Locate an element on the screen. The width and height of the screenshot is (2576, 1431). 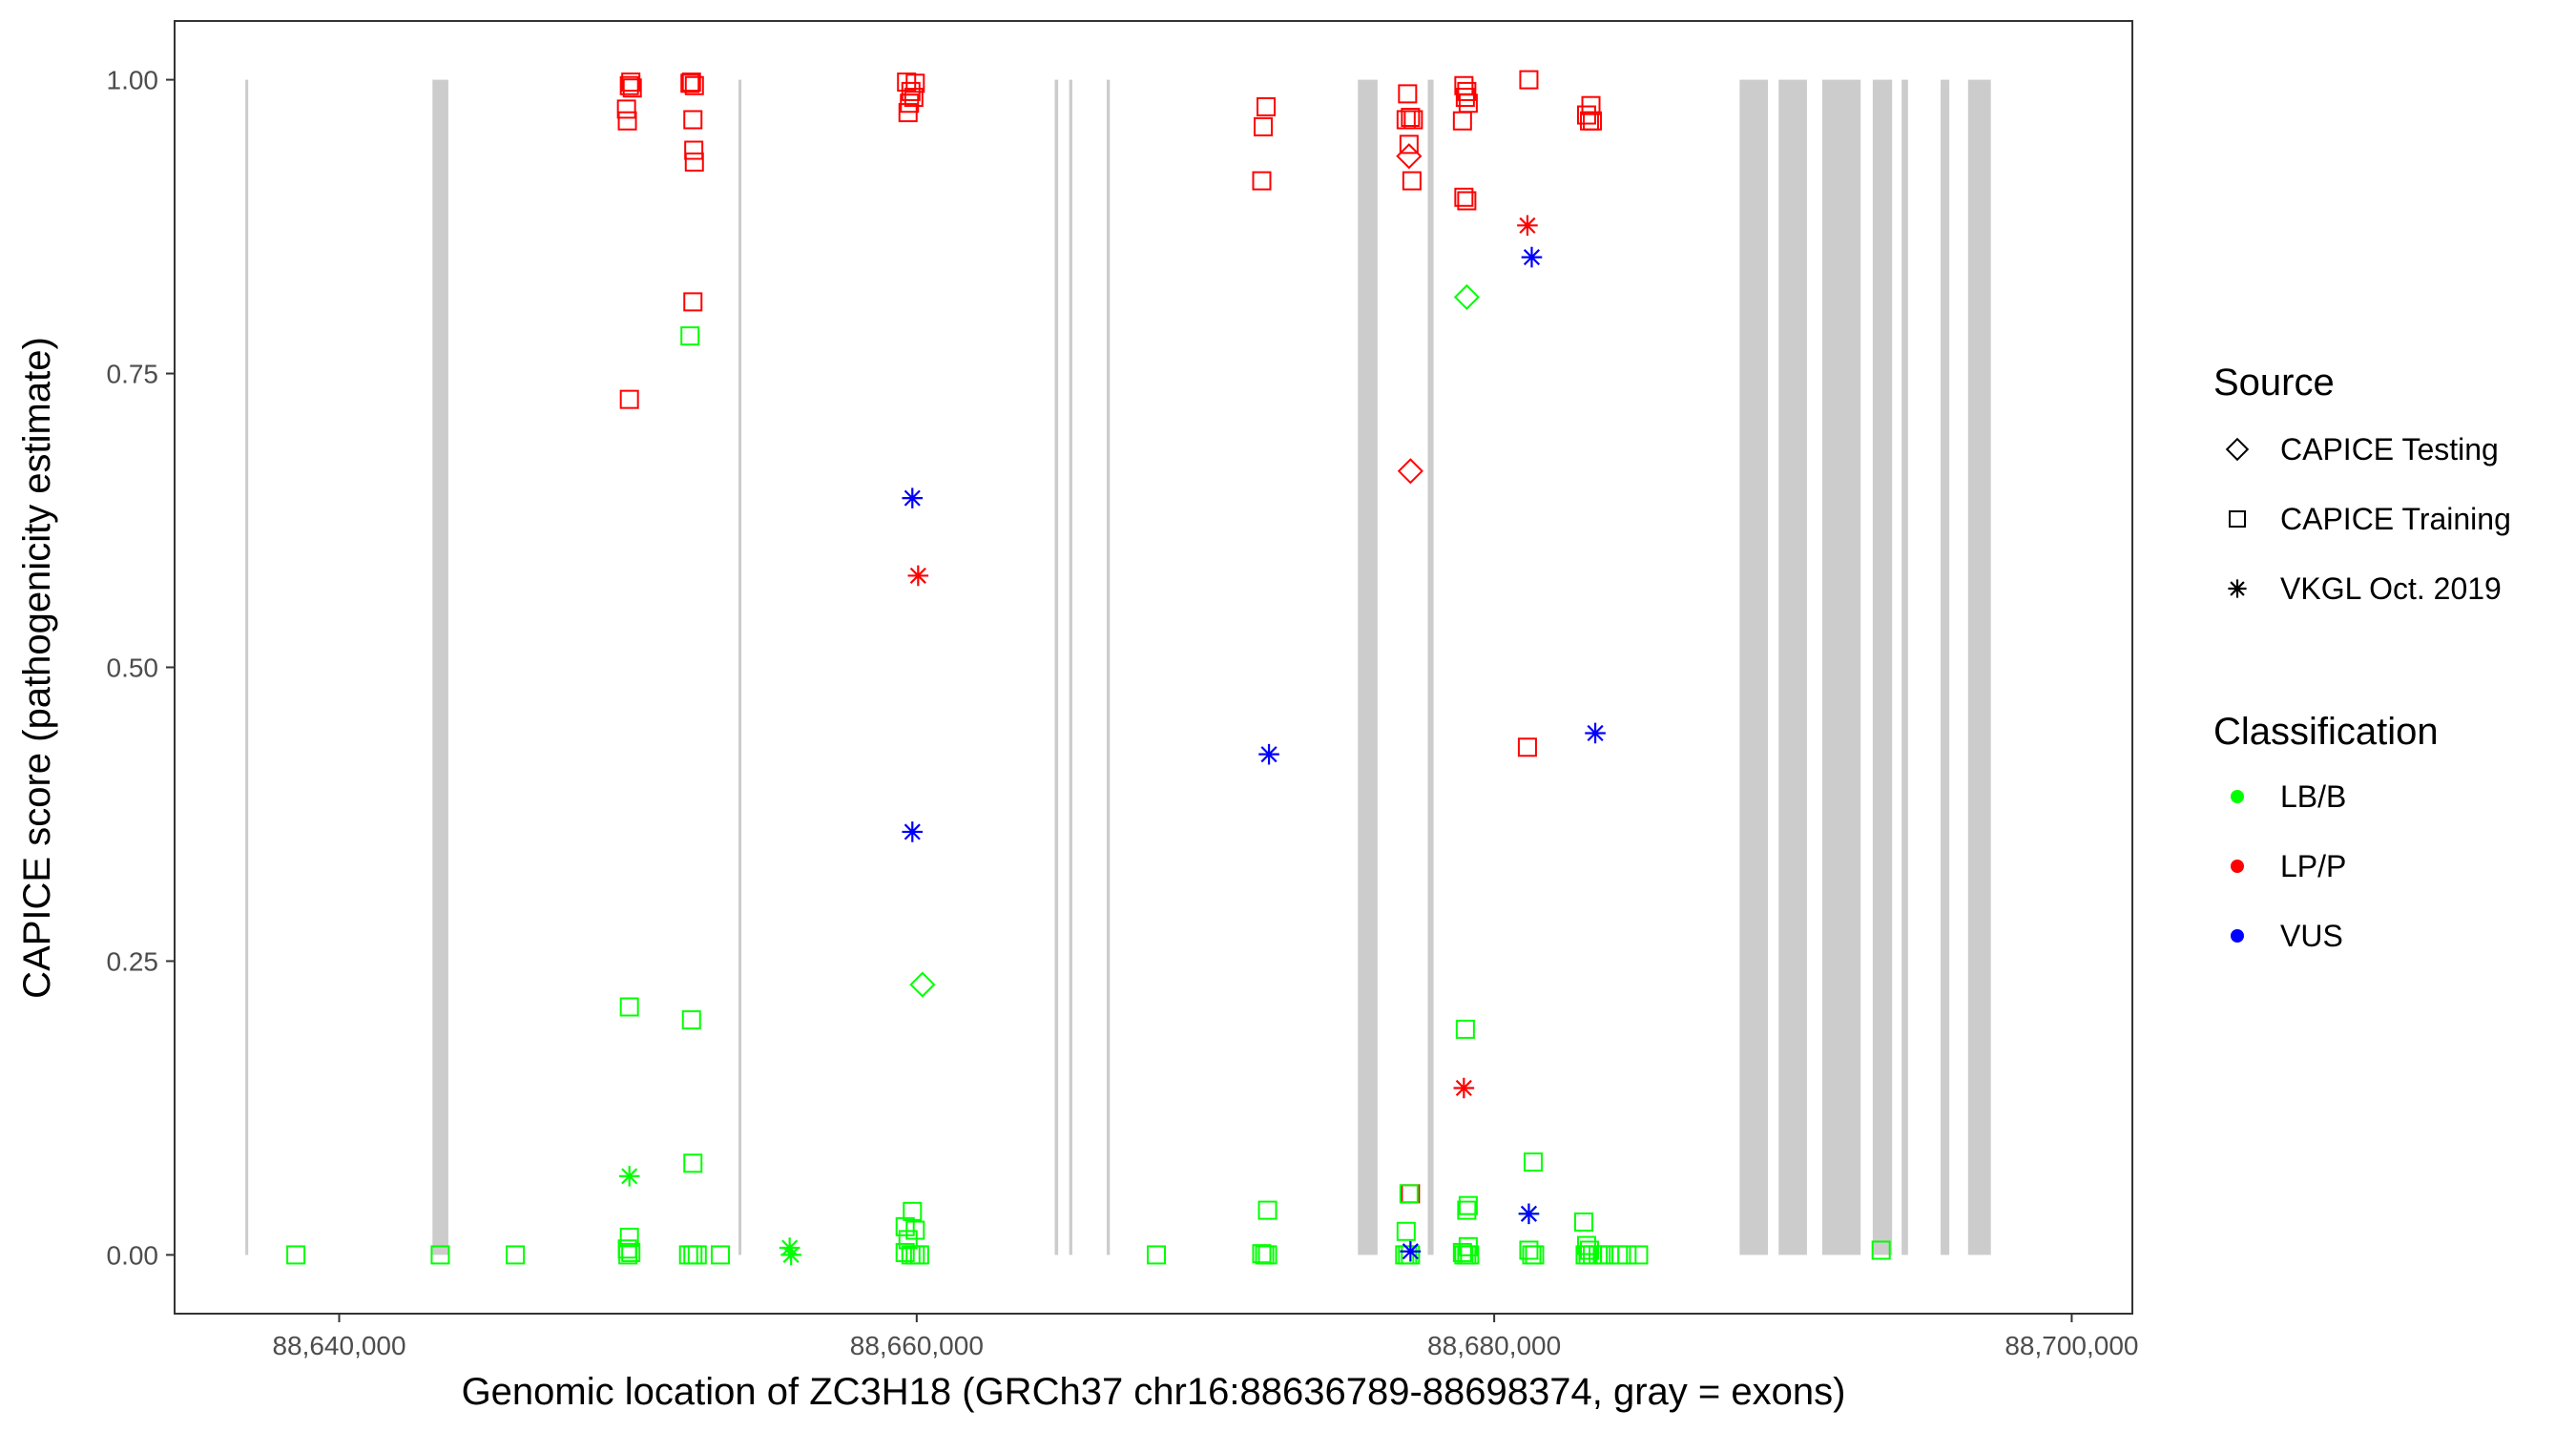
y-axis-title: CAPICE score (pathogenicity estimate) is located at coordinates (37, 668).